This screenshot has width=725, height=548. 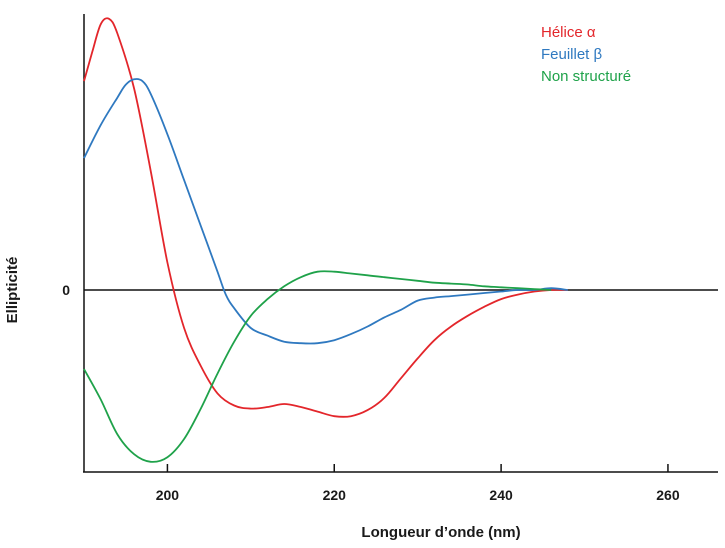 What do you see at coordinates (668, 495) in the screenshot?
I see `x-tick-label: 260` at bounding box center [668, 495].